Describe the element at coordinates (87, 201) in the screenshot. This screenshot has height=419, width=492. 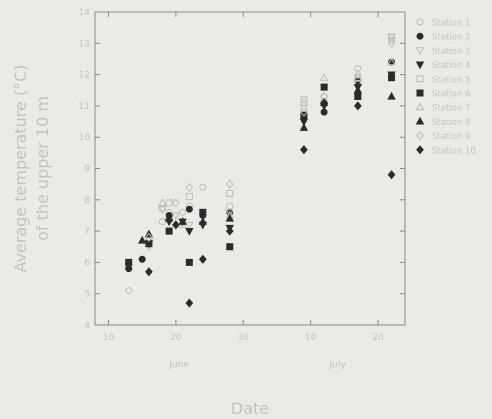
I see `y-tick-label: 8` at that location.